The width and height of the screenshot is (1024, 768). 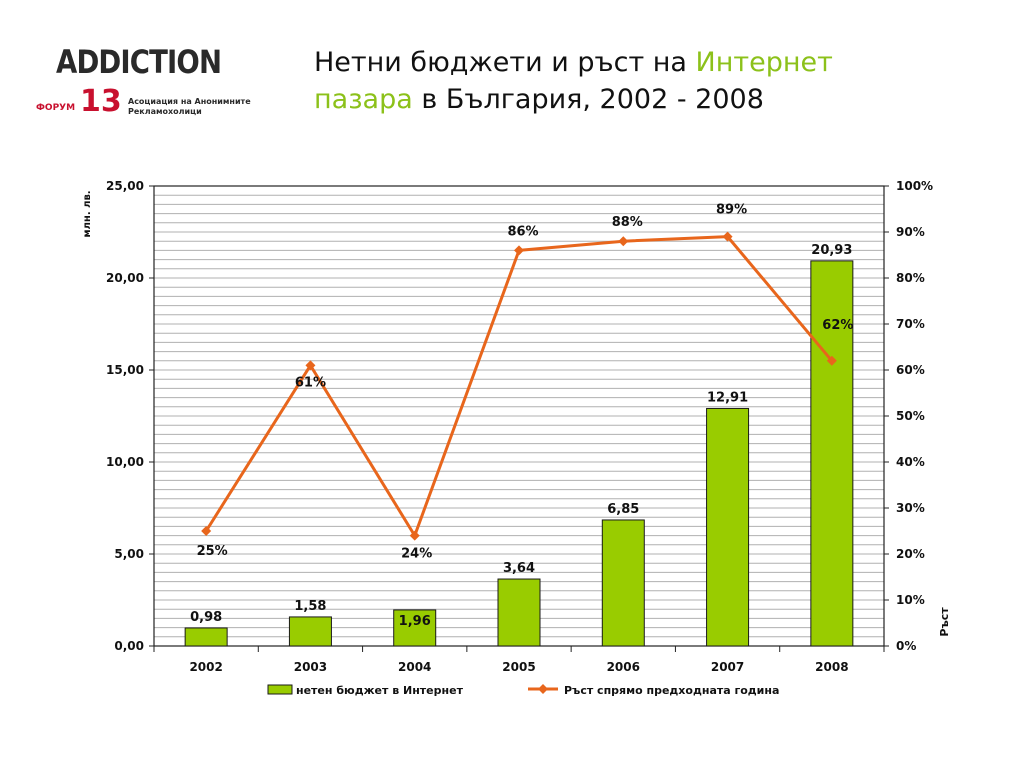 What do you see at coordinates (125, 462) in the screenshot?
I see `y-axis-tick-label: 10,00` at bounding box center [125, 462].